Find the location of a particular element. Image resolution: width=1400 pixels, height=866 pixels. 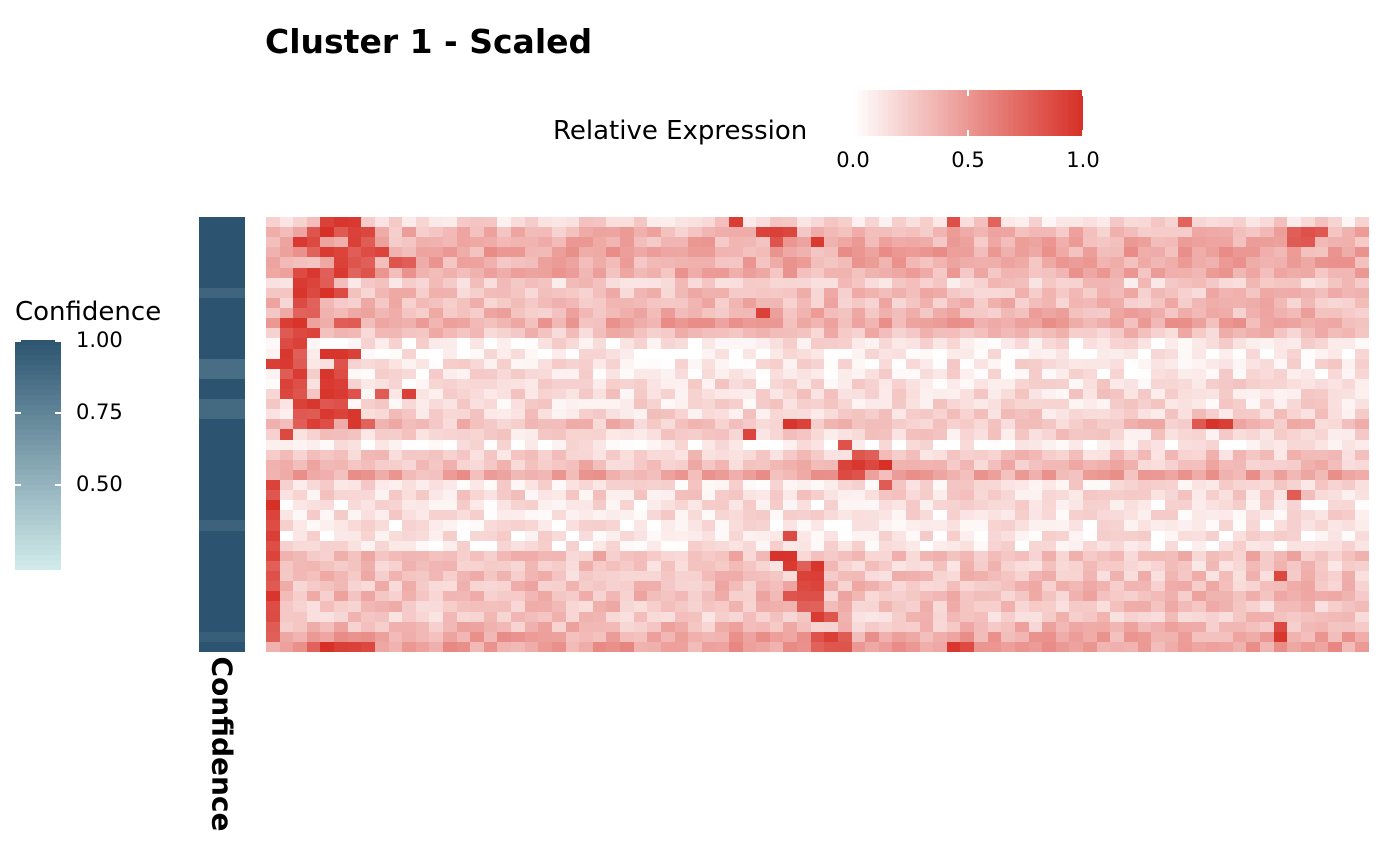

confidence-cell is located at coordinates (222, 303).